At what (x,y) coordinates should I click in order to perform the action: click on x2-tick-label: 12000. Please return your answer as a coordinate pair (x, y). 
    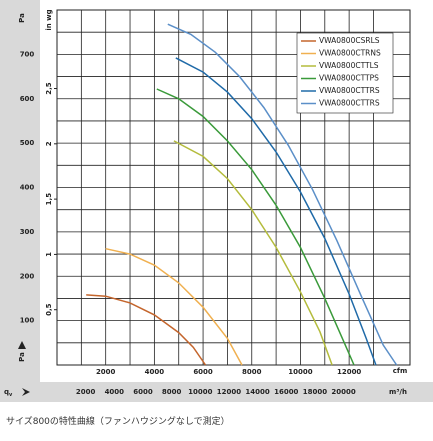
    Looking at the image, I should click on (229, 392).